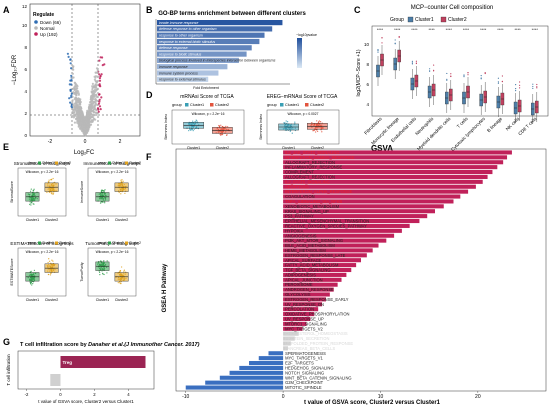 This screenshot has height=409, width=550. Describe the element at coordinates (25, 91) in the screenshot. I see `volcano-ytick: 4` at that location.